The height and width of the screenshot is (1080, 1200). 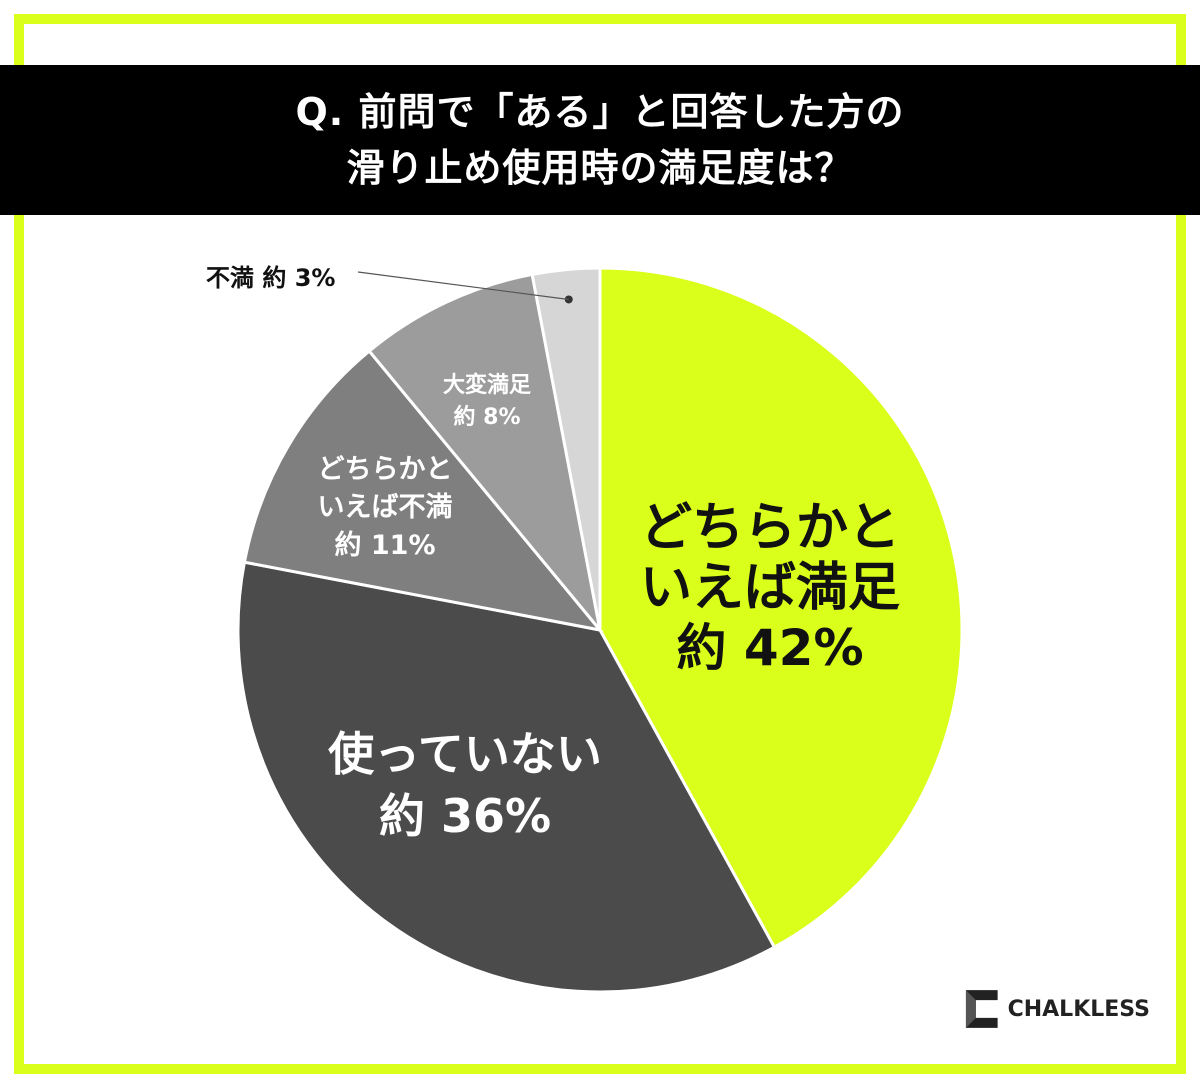 I want to click on pie-slice-somewhat-dissatisfied, so click(x=423, y=490).